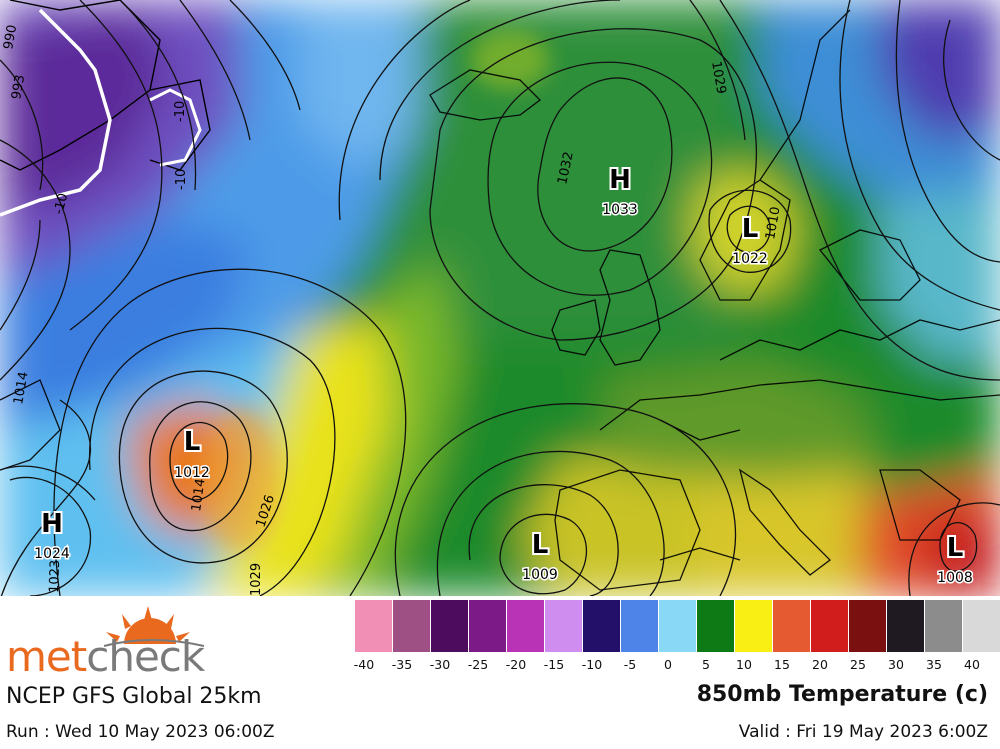 This screenshot has height=749, width=1000. I want to click on pressure-center-l-1008: L 1008, so click(955, 559).